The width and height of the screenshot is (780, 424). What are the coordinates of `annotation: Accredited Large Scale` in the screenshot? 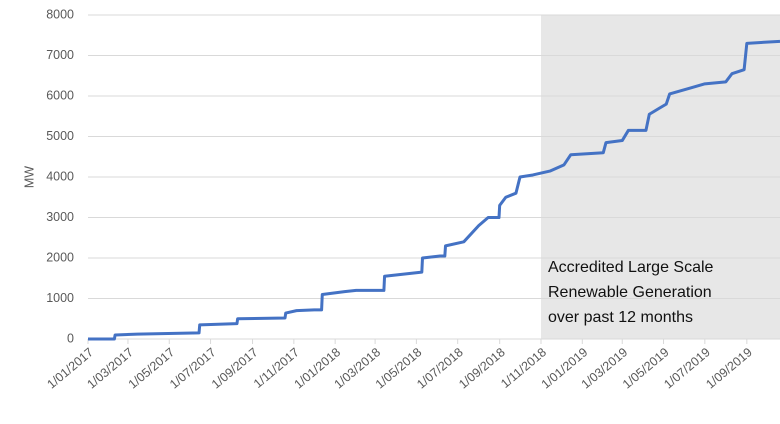 It's located at (631, 267).